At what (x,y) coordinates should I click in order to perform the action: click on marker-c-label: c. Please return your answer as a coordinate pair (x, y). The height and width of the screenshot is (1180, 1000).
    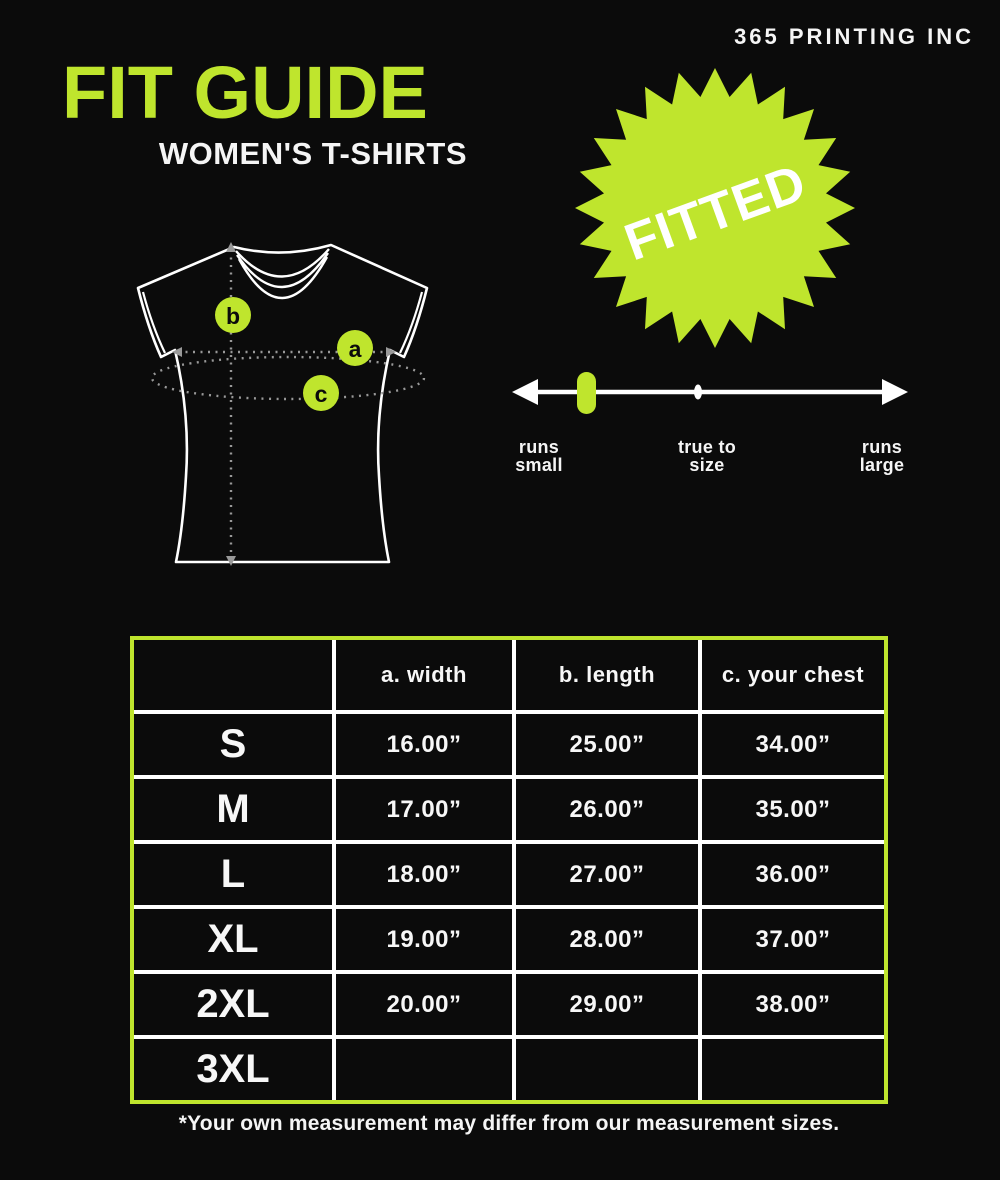
    Looking at the image, I should click on (321, 394).